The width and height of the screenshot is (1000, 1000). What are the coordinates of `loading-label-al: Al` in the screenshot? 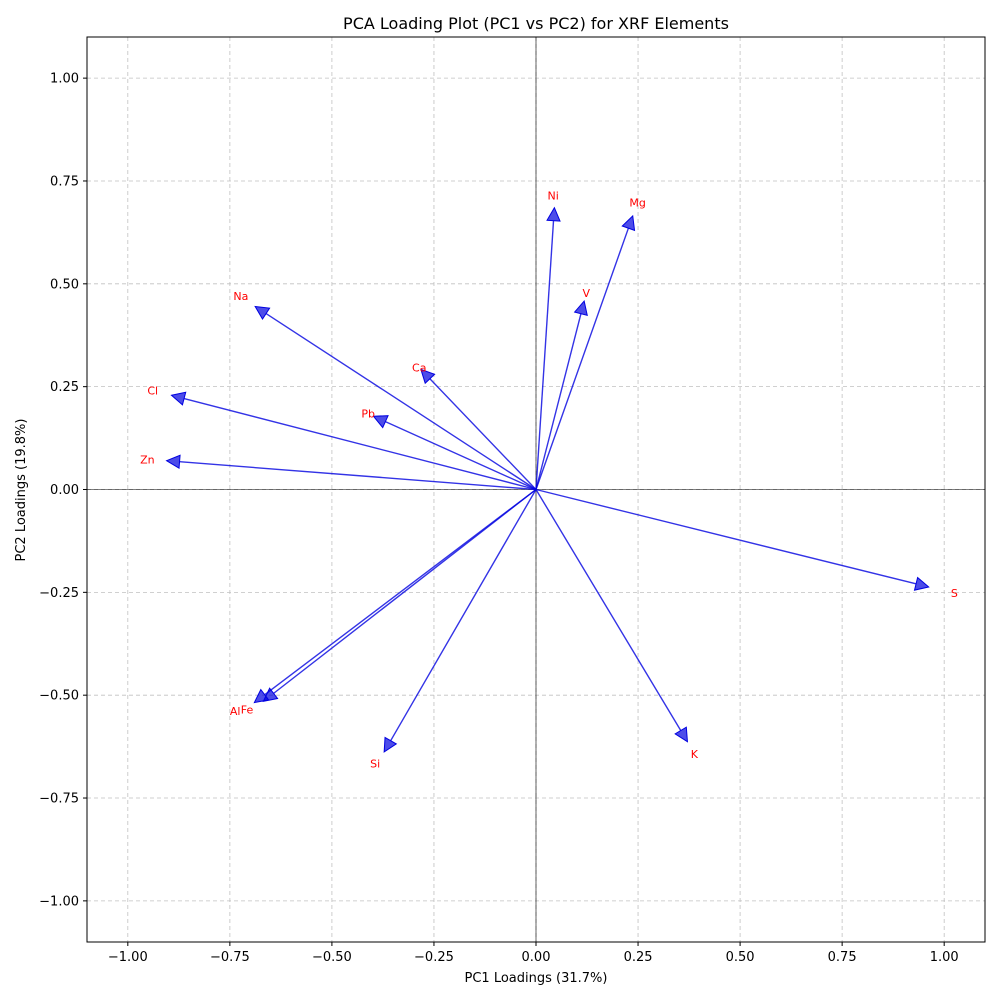 It's located at (235, 711).